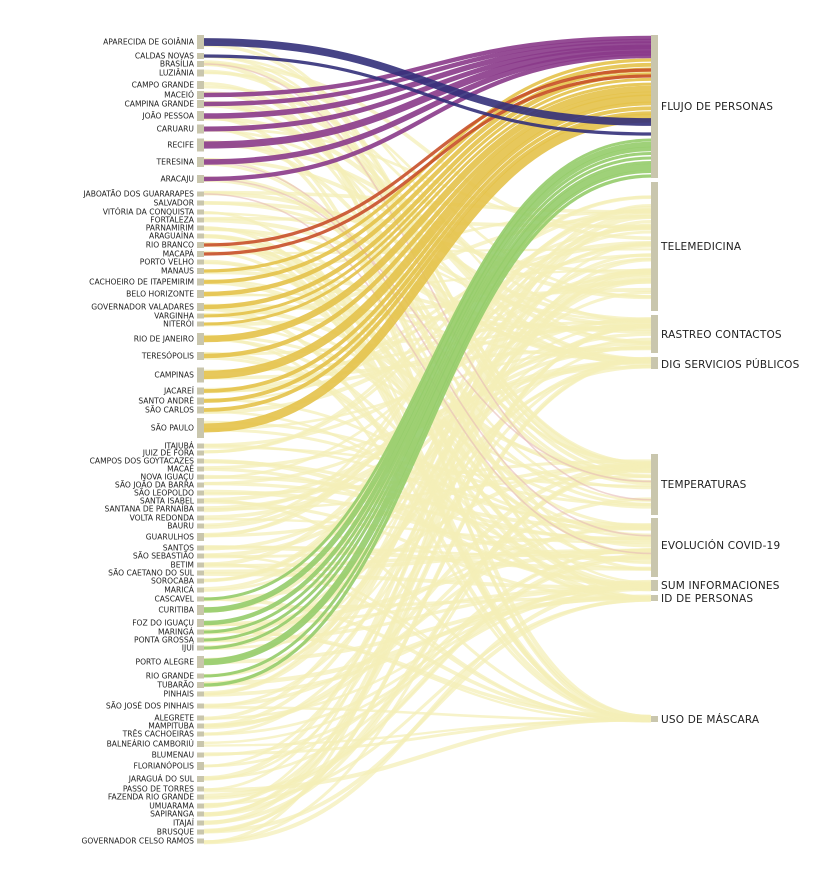  What do you see at coordinates (167, 477) in the screenshot?
I see `source-label-nova-iguacu: NOVA IGUAÇU` at bounding box center [167, 477].